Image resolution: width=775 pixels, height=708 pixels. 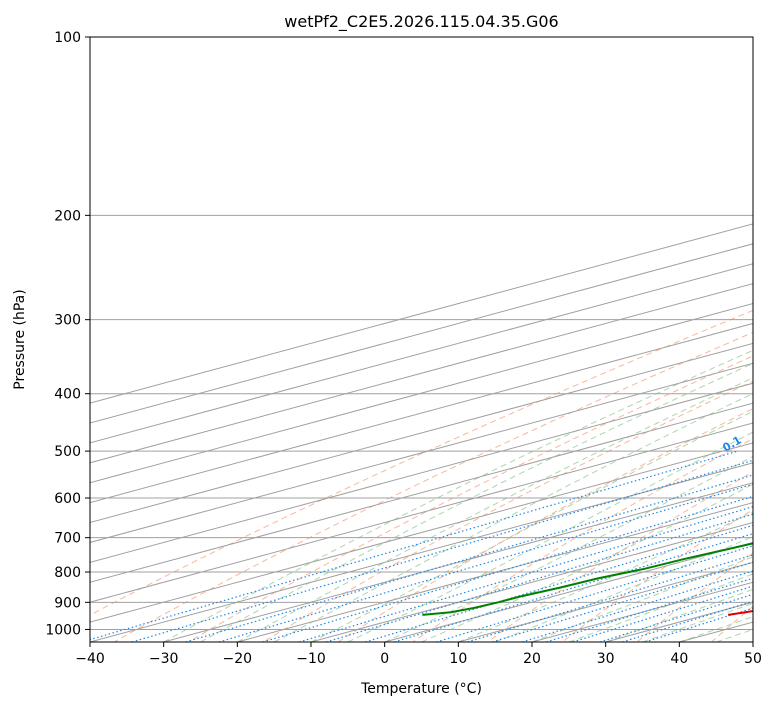 I want to click on y-tick-label: 700, so click(x=67, y=539).